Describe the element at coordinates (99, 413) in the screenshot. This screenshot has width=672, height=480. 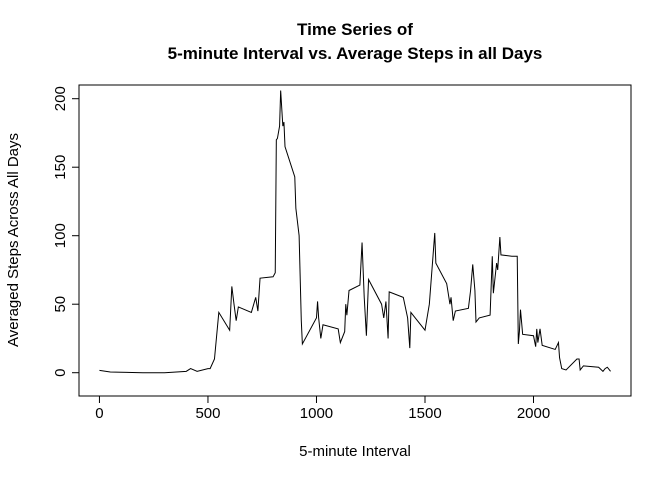
I see `x-tick-label: 0` at that location.